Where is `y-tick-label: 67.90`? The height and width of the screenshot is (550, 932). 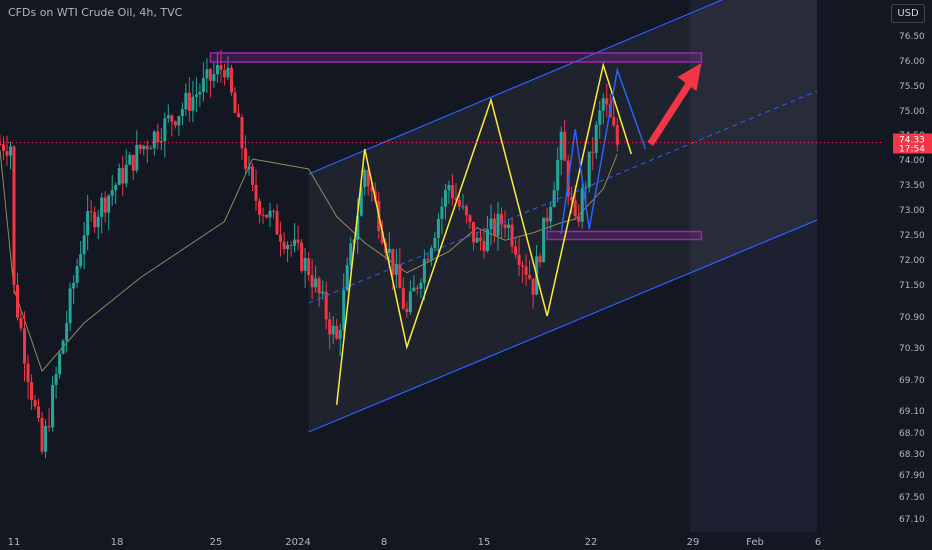 y-tick-label: 67.90 is located at coordinates (912, 476).